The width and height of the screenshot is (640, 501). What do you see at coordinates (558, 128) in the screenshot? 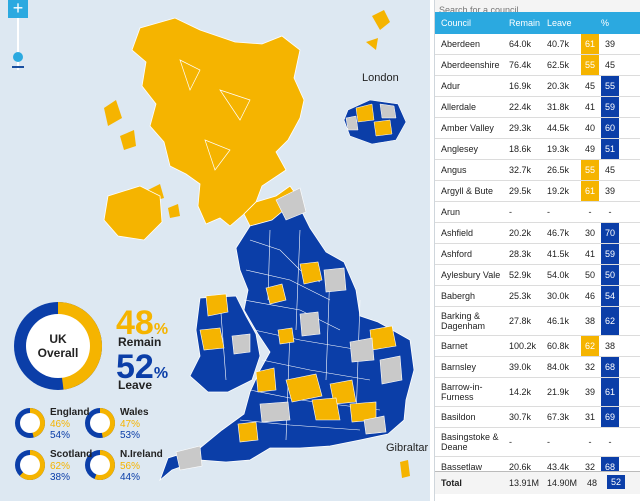
I see `leave-votes: 44.5k` at bounding box center [558, 128].